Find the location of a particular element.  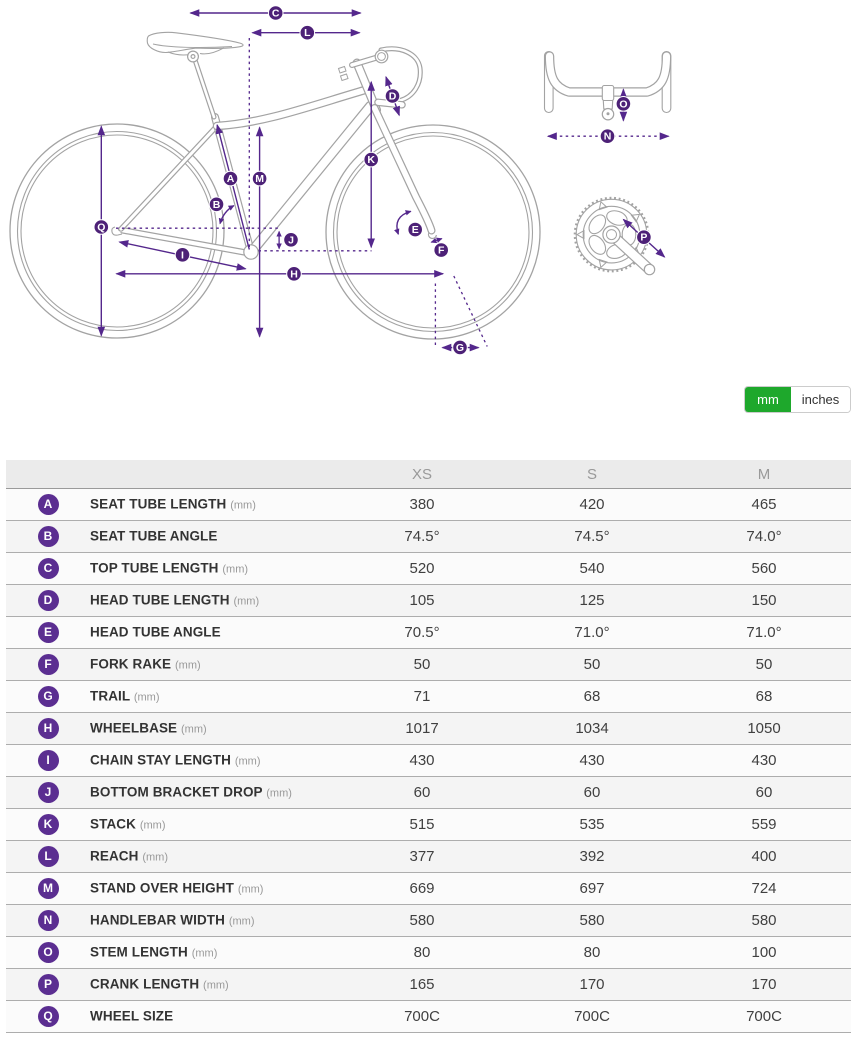

svg-text: A is located at coordinates (231, 179).